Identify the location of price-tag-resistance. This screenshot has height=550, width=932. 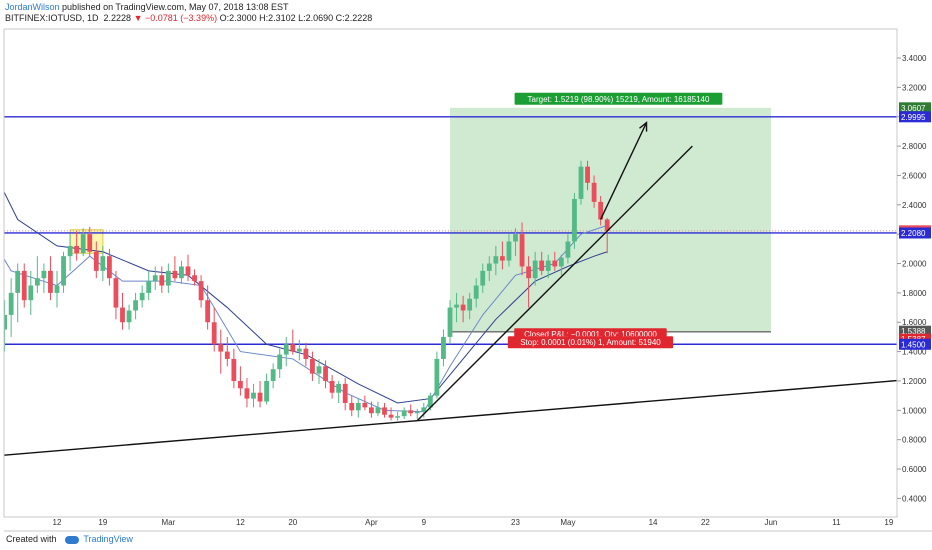
(915, 117).